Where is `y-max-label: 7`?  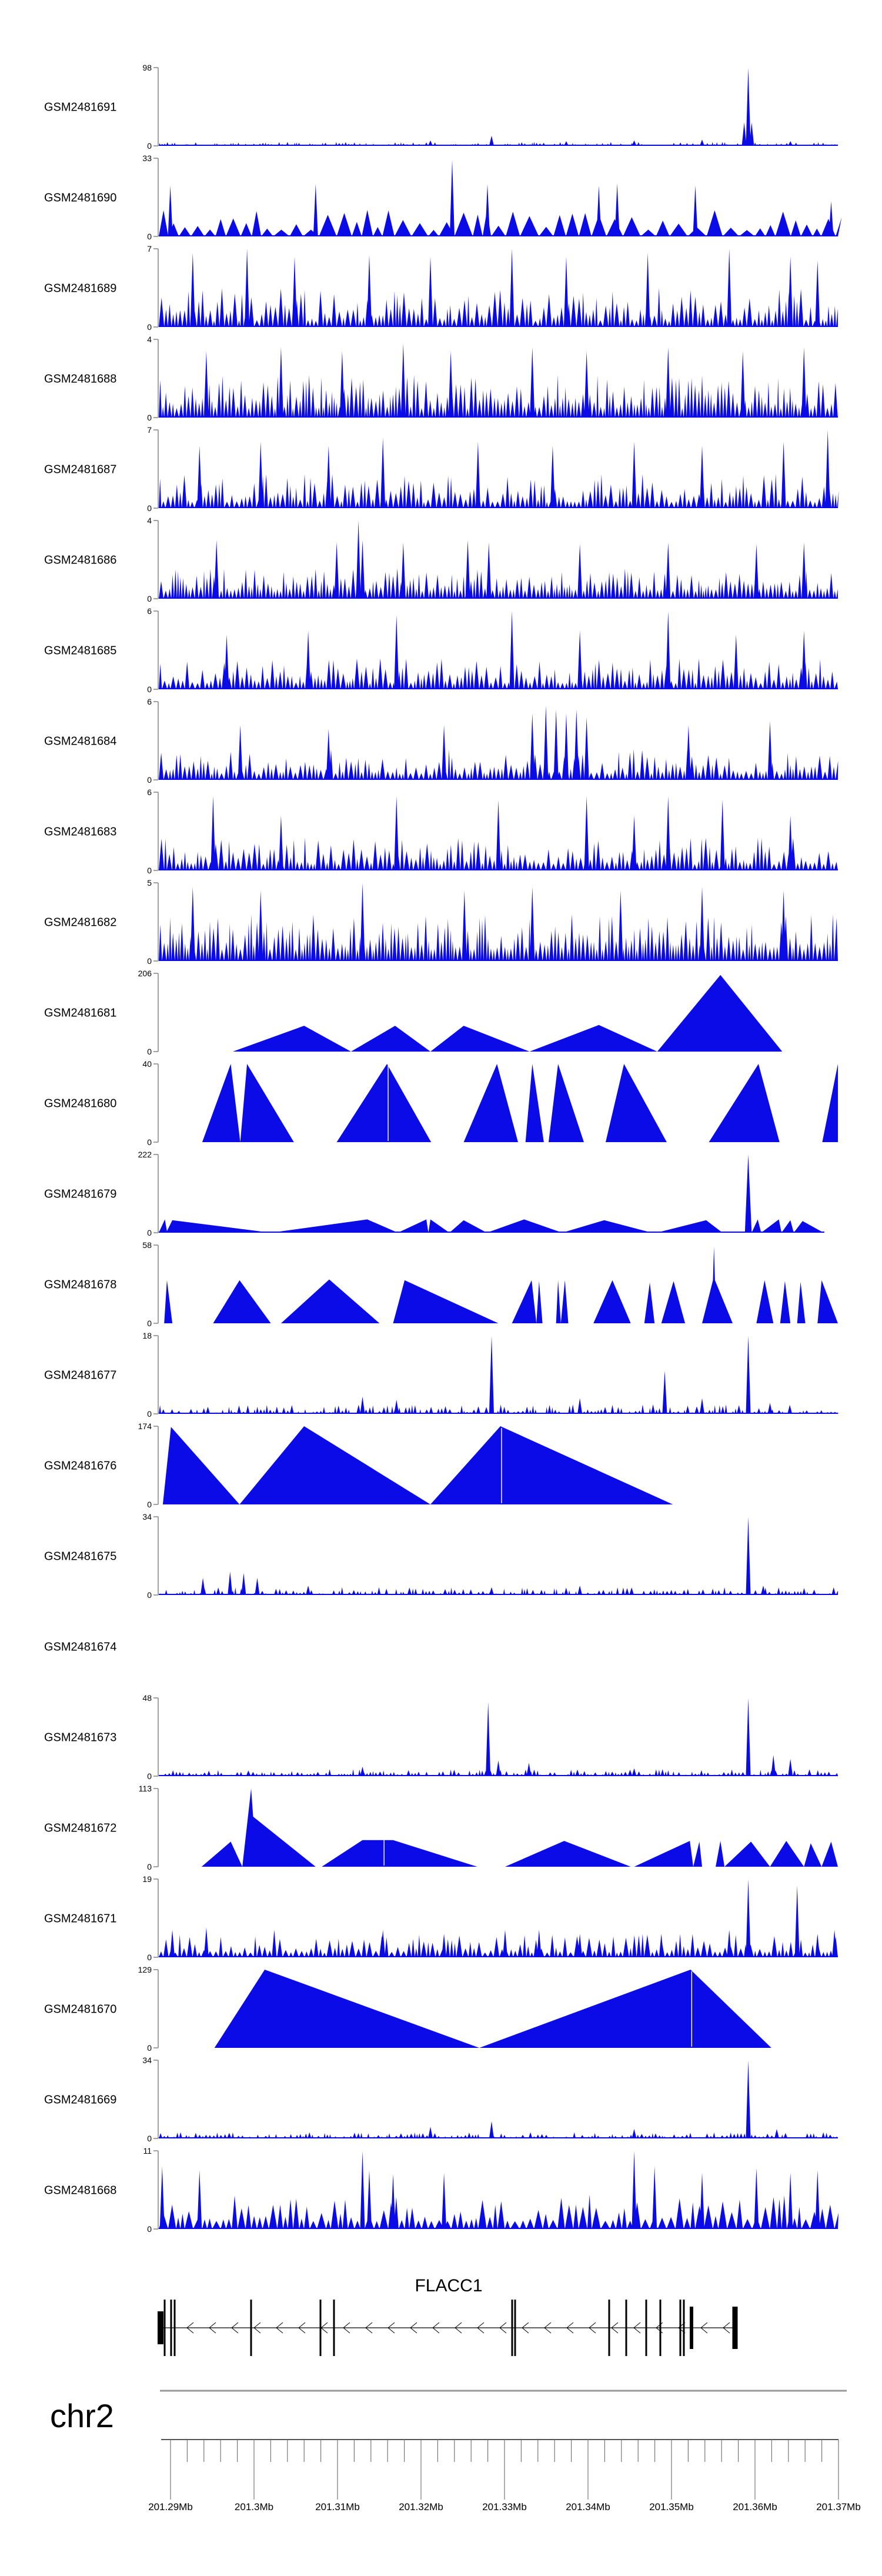
y-max-label: 7 is located at coordinates (149, 248).